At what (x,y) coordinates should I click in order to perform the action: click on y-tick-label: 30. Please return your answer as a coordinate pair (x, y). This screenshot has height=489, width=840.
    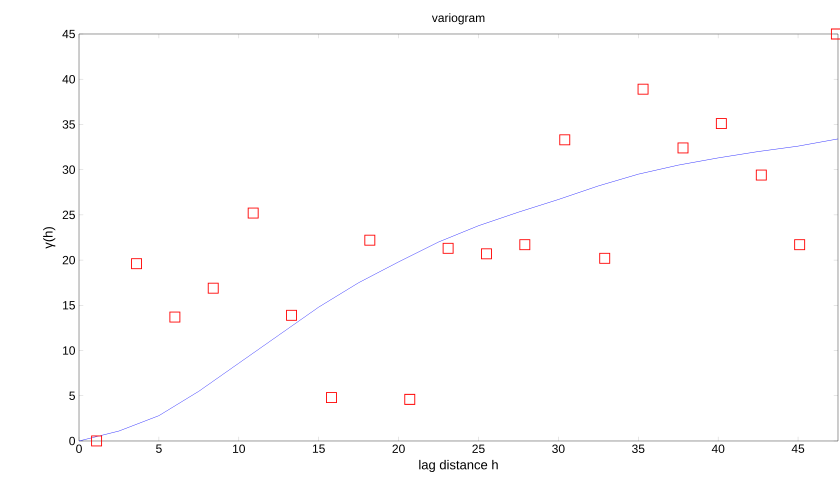
    Looking at the image, I should click on (69, 169).